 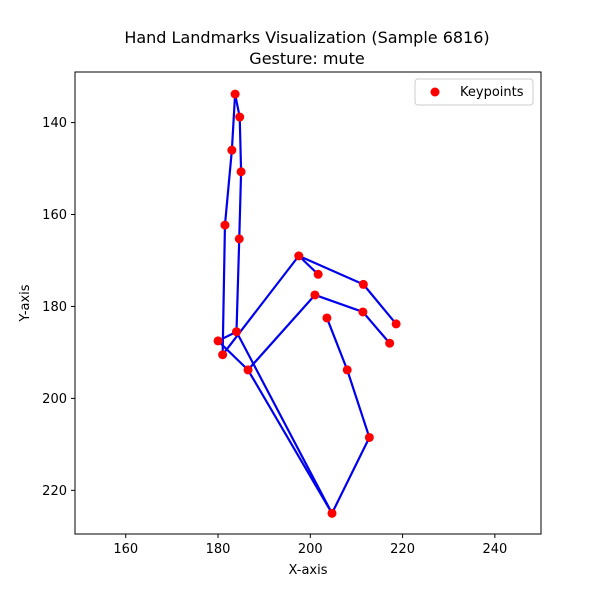 I want to click on x-axis-ticks: 160 180 200 220 240, so click(x=310, y=545).